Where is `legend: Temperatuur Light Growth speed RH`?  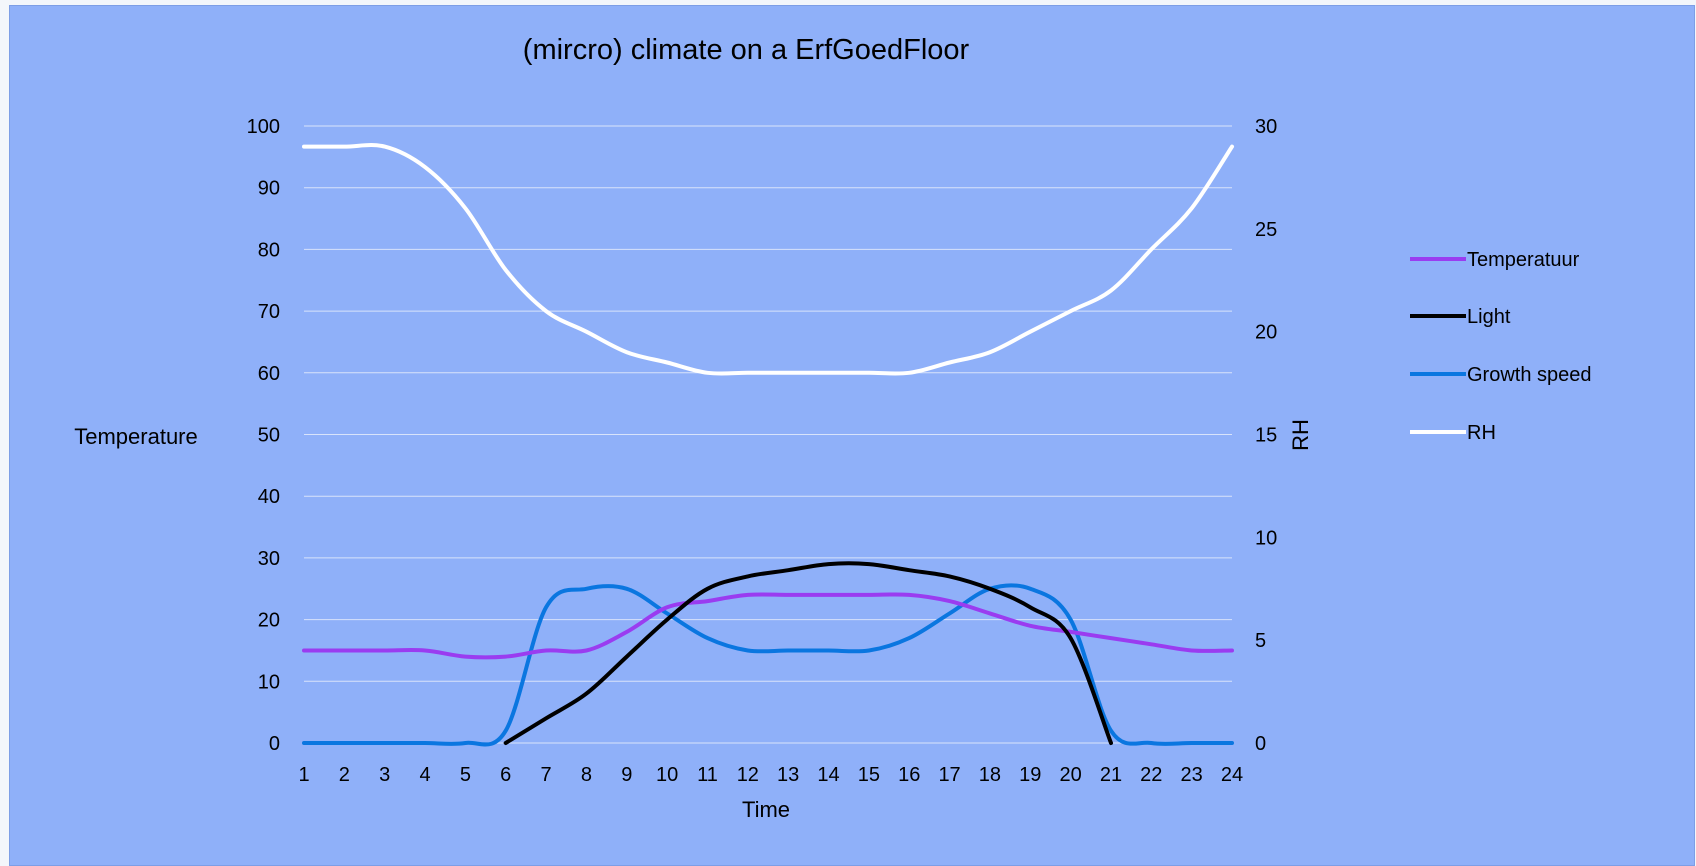 legend: Temperatuur Light Growth speed RH is located at coordinates (1501, 346).